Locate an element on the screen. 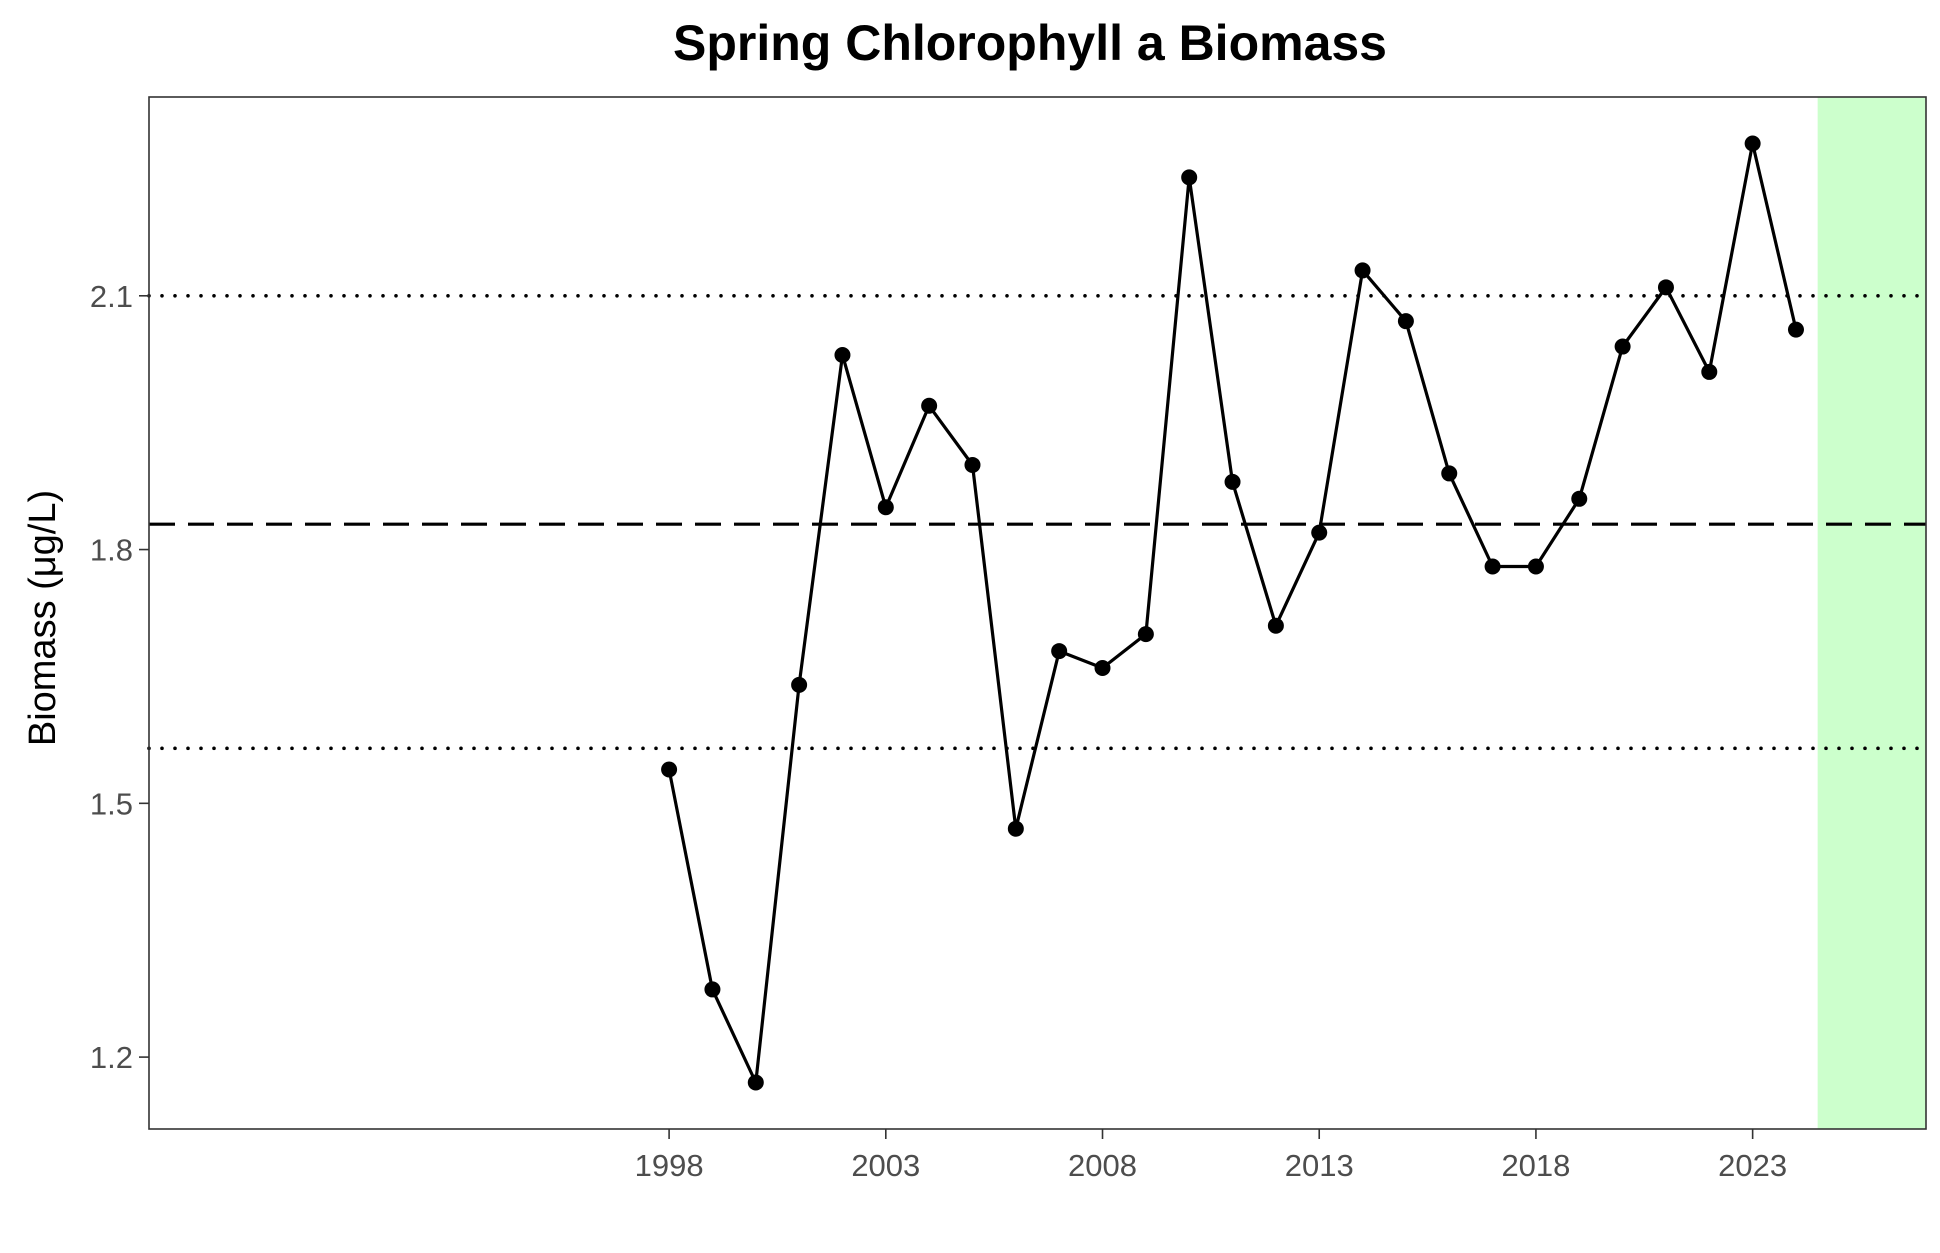 This screenshot has height=1253, width=1940. x-tick-label: 2008 is located at coordinates (1102, 1165).